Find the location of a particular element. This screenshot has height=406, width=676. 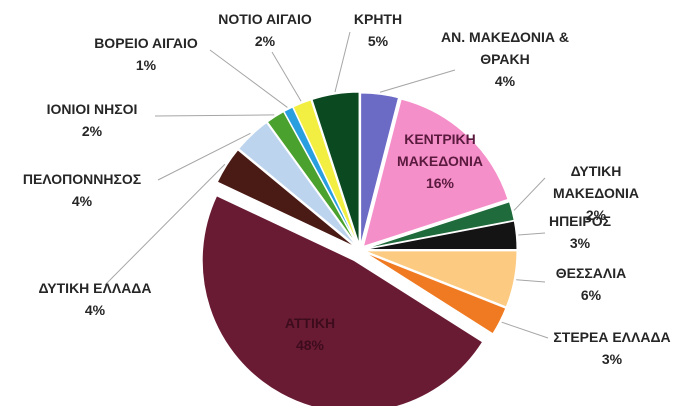

slice-label: ΔΥΤΙΚΗ ΕΛΛΑΔΑ 4% is located at coordinates (95, 299).